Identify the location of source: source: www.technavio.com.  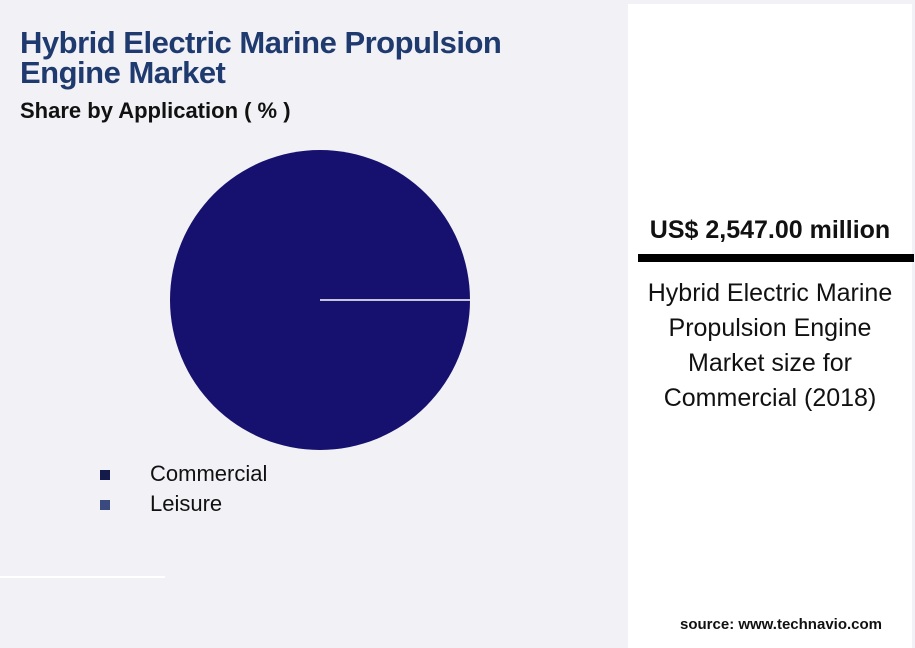
(781, 624).